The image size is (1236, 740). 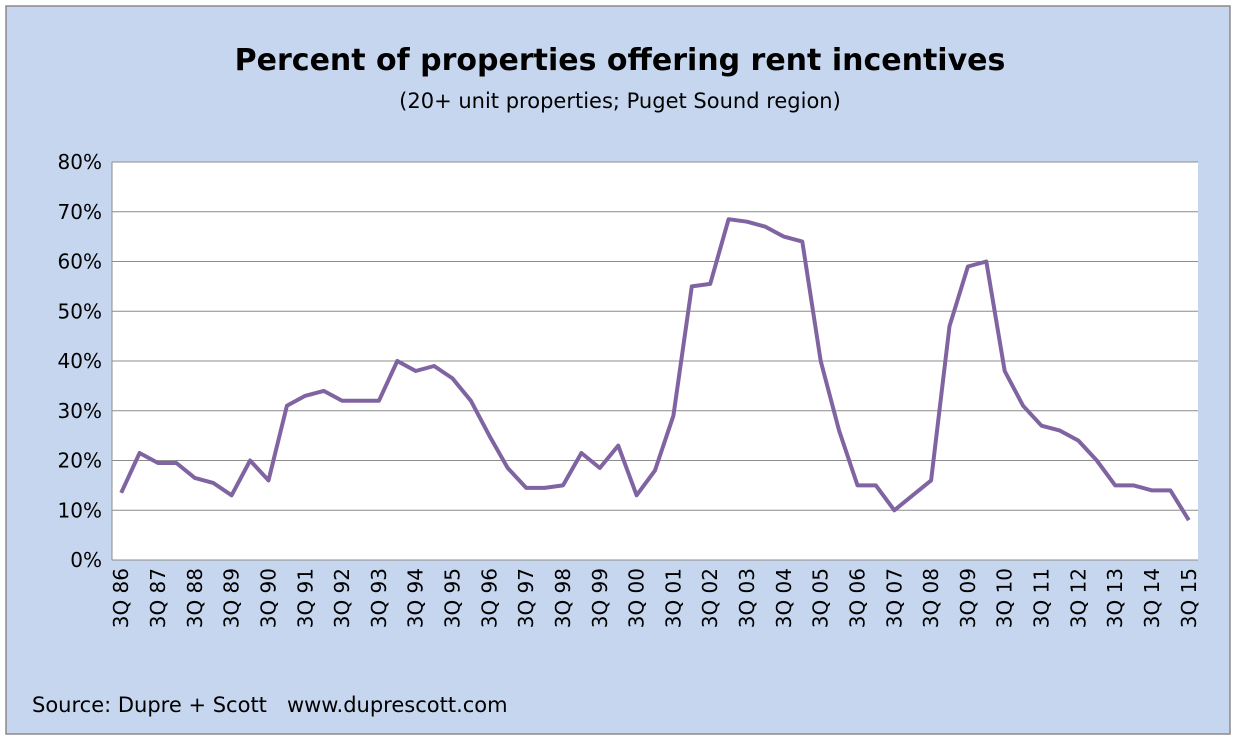 What do you see at coordinates (1078, 598) in the screenshot?
I see `x-tick-label: 3Q 12` at bounding box center [1078, 598].